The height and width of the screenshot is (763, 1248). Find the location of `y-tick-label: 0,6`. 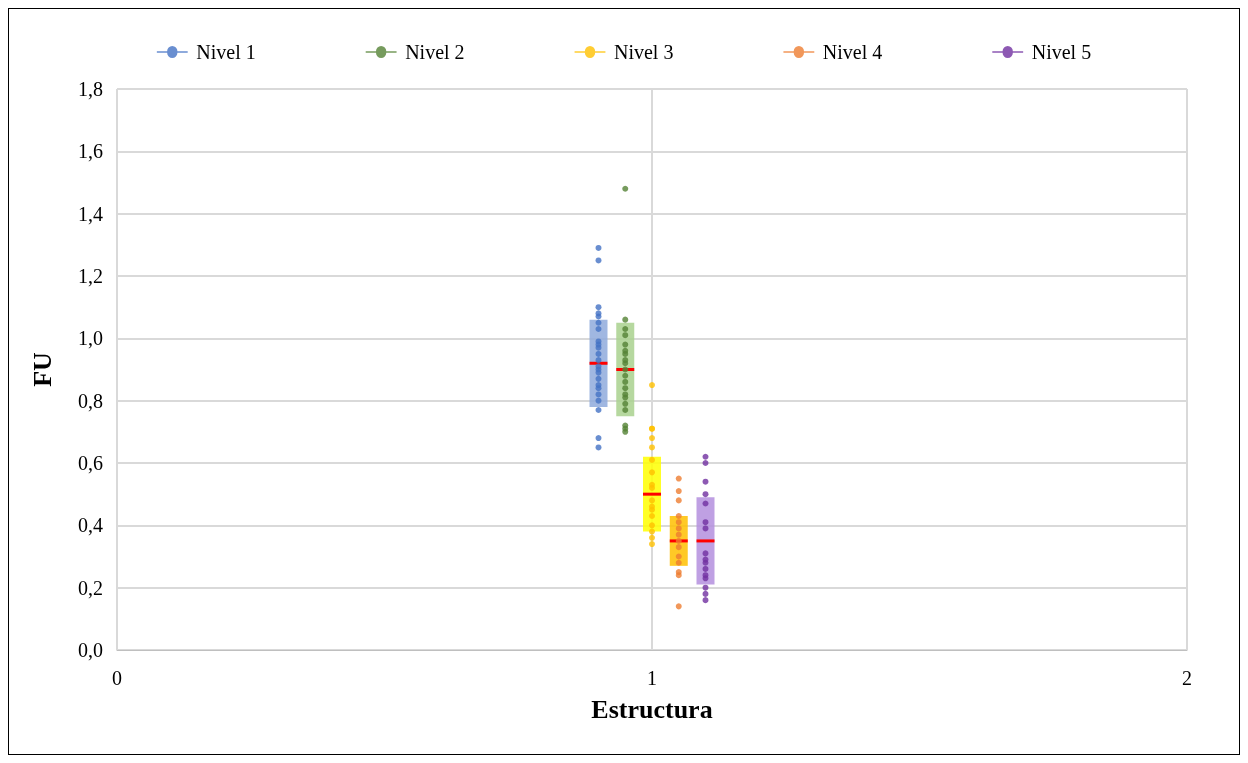

y-tick-label: 0,6 is located at coordinates (90, 463).